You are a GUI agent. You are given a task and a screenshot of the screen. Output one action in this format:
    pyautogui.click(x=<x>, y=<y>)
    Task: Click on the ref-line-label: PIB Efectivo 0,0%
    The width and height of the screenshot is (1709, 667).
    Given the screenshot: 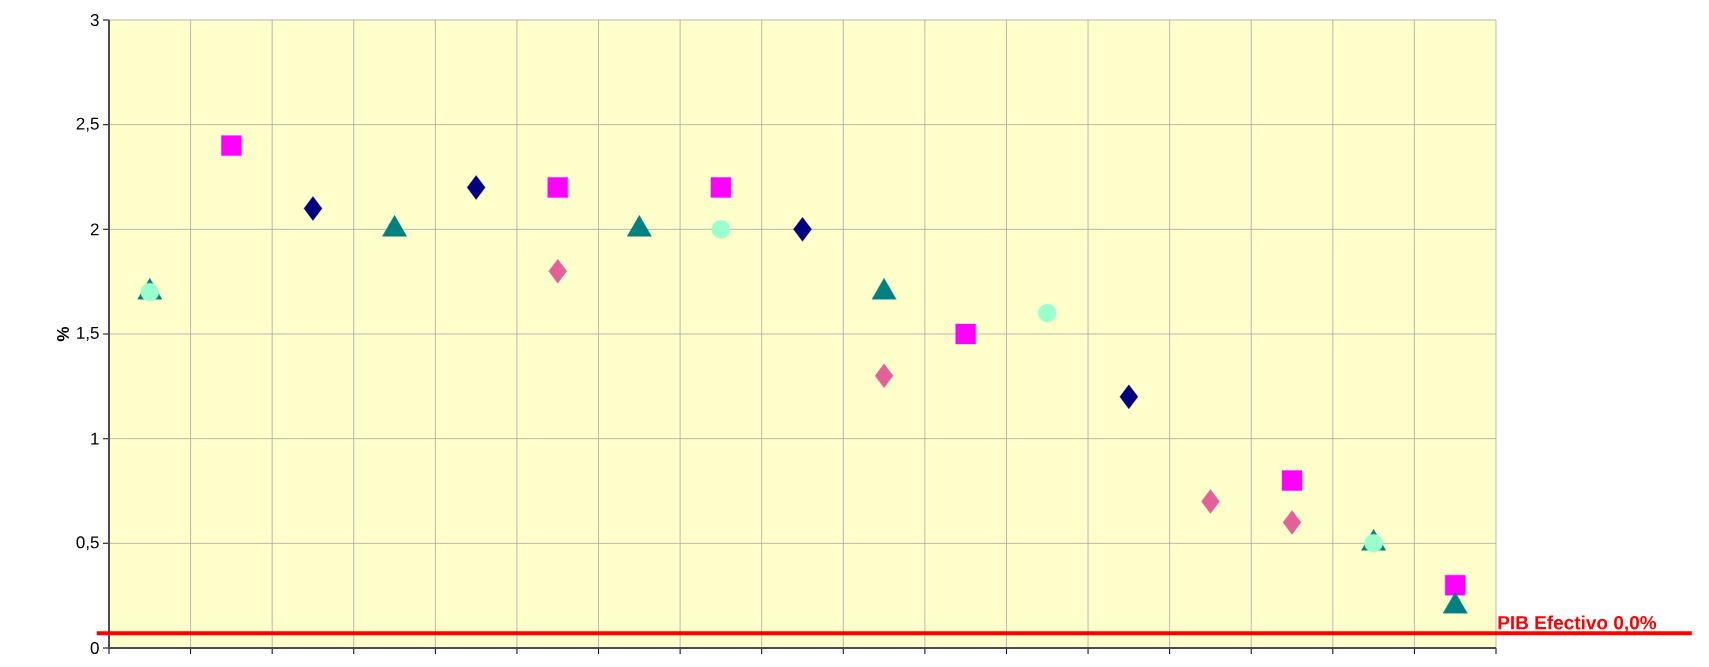 What is the action you would take?
    pyautogui.click(x=1577, y=624)
    